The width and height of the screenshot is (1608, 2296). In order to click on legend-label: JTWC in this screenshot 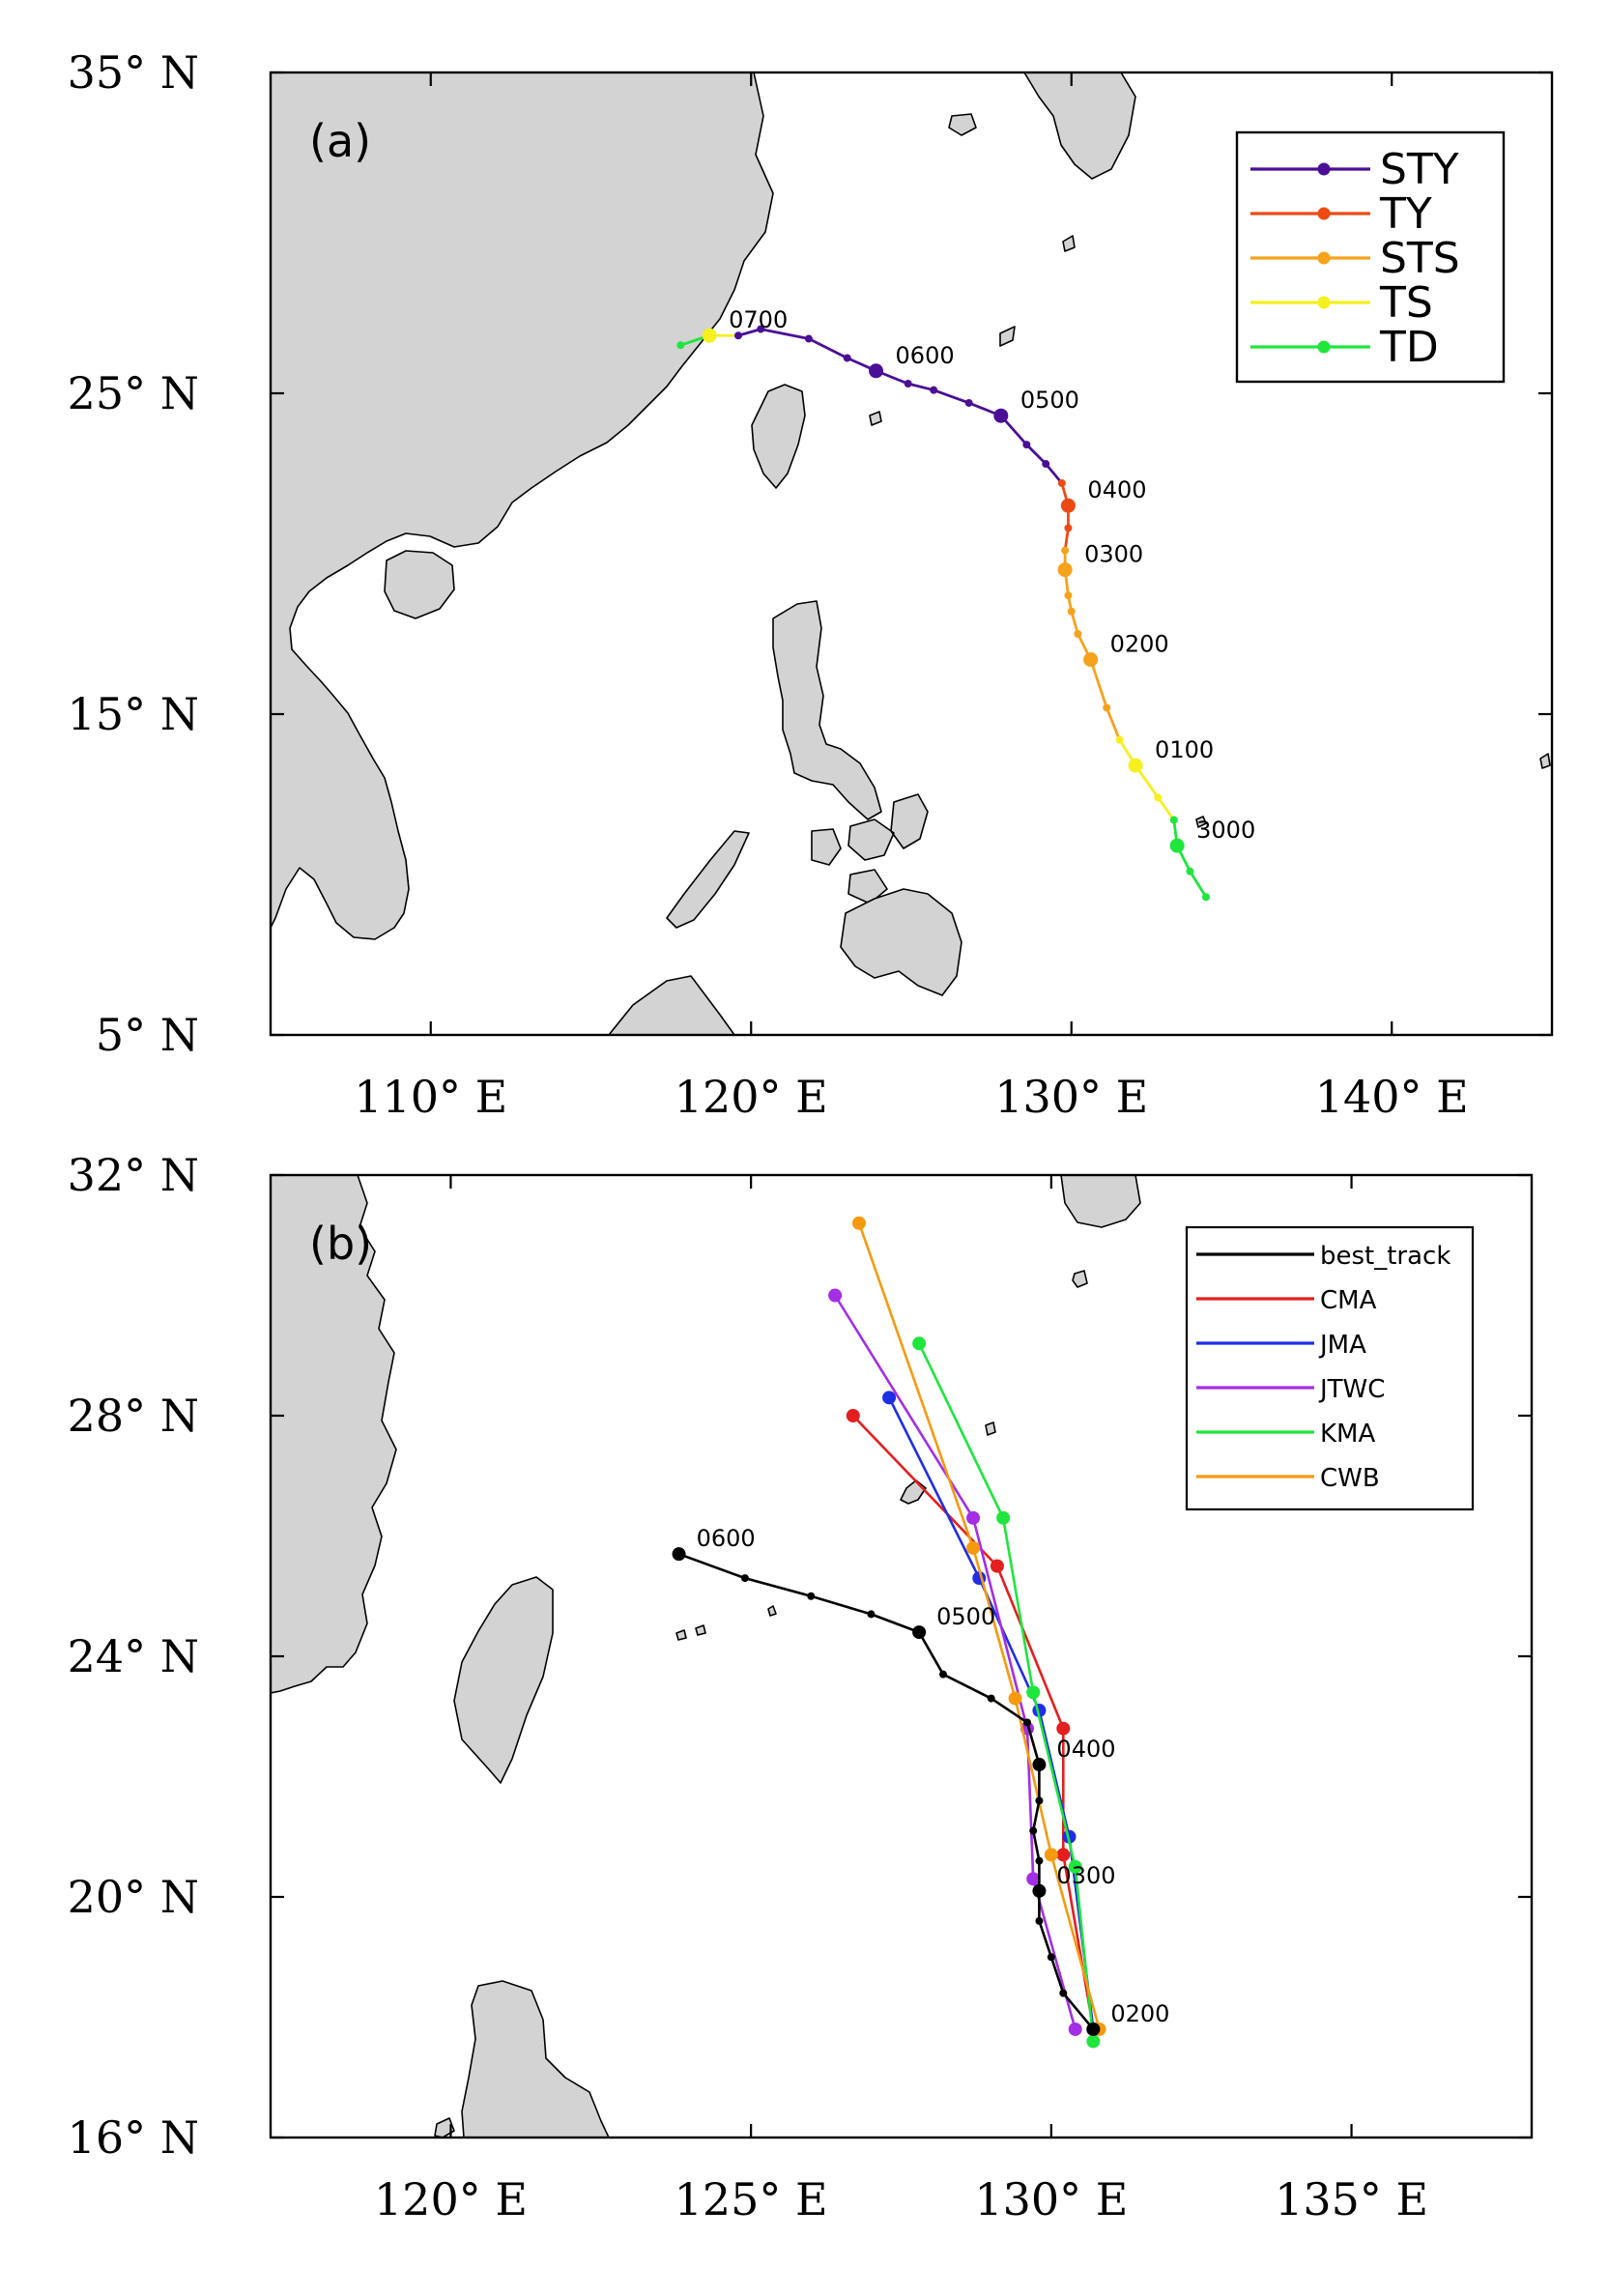, I will do `click(1351, 1389)`.